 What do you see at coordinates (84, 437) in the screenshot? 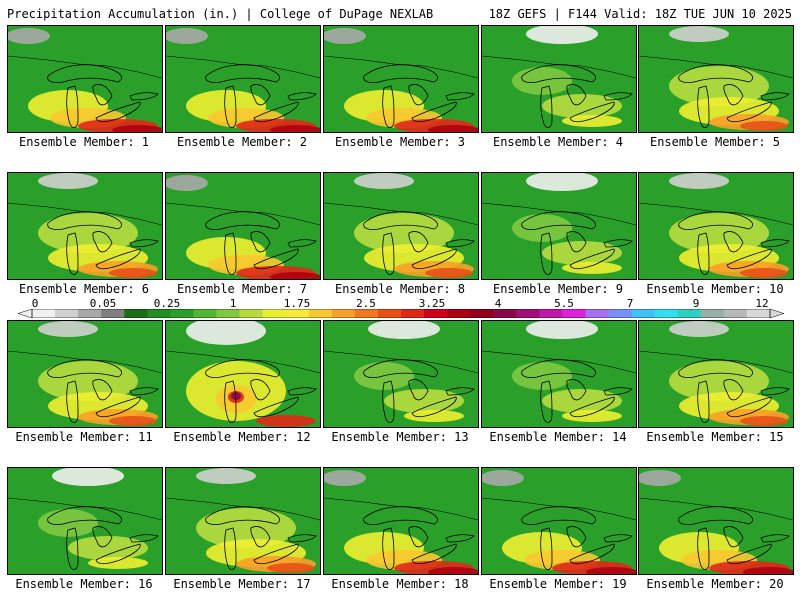
I see `member-label: Ensemble Member: 11` at bounding box center [84, 437].